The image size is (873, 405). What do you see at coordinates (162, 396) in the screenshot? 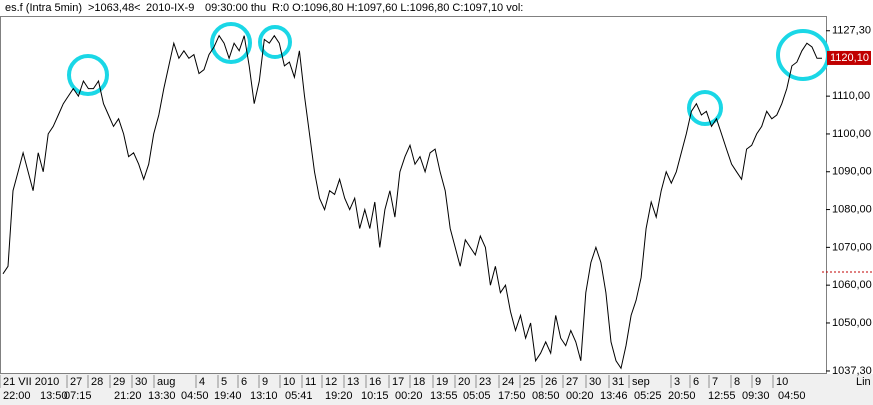
I see `time-label: 13:30` at bounding box center [162, 396].